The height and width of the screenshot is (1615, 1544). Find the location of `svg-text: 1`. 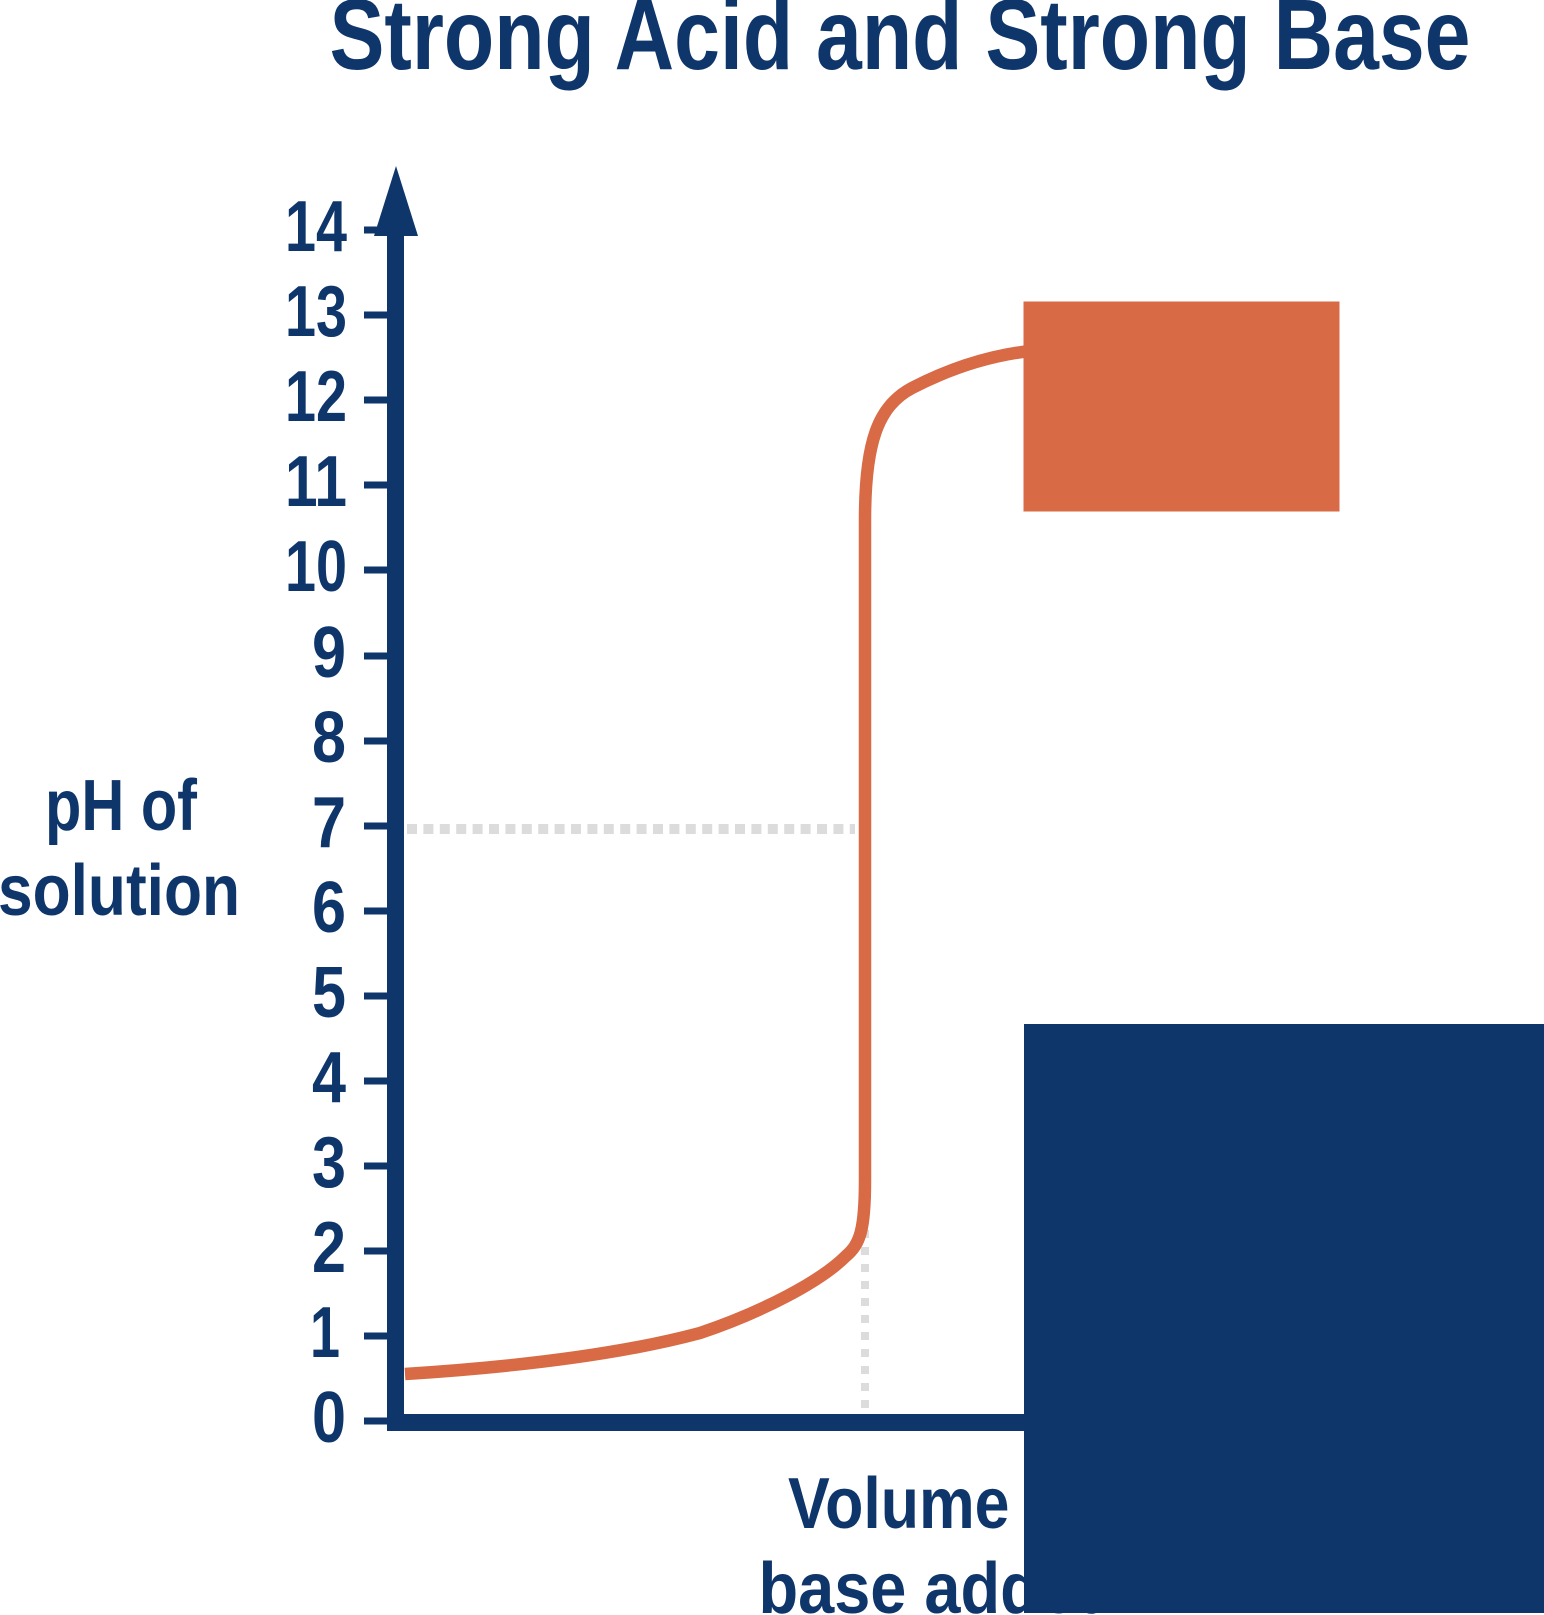

svg-text: 1 is located at coordinates (325, 1333).